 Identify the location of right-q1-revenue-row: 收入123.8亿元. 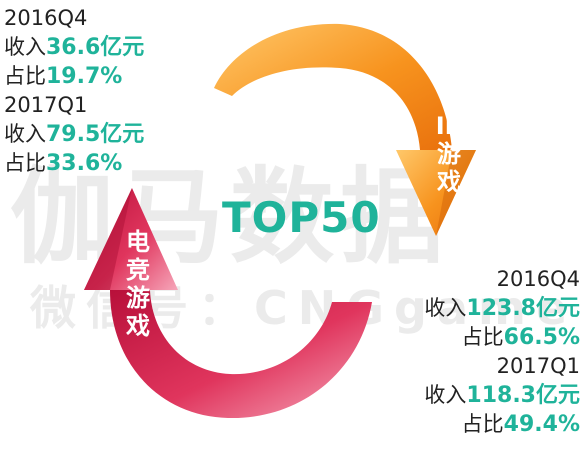
(502, 308).